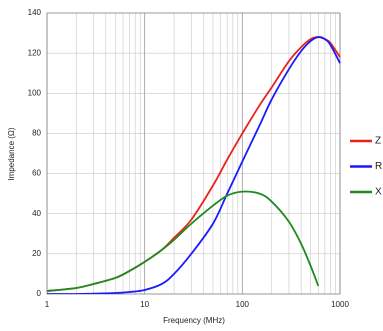 The height and width of the screenshot is (331, 383). Describe the element at coordinates (36, 213) in the screenshot. I see `y-tick-label: 40` at that location.